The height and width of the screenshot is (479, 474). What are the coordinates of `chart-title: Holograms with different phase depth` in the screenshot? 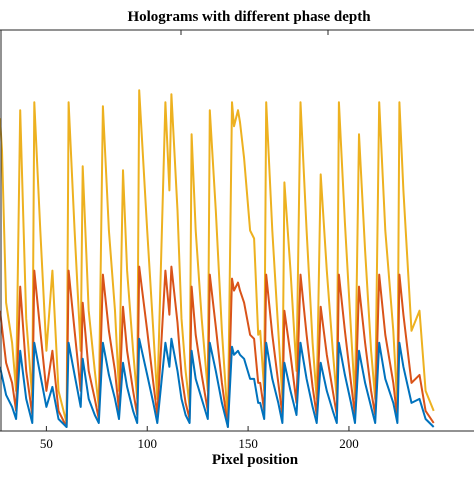 It's located at (249, 17).